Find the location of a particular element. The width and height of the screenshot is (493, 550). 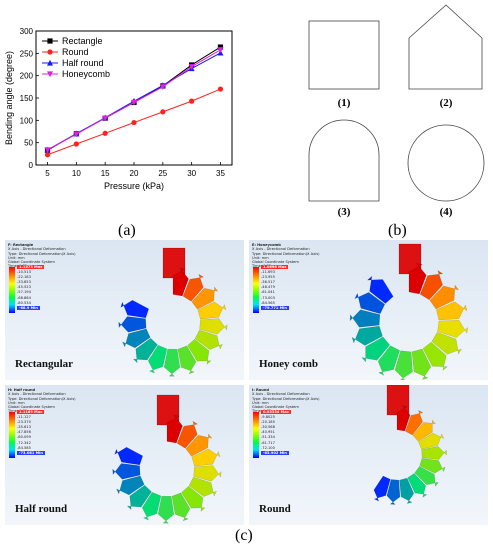

series-round is located at coordinates (134, 122).